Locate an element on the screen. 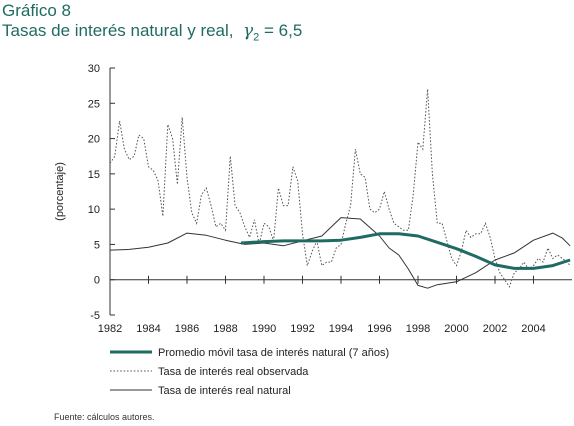  x-tick-label: 1992 is located at coordinates (302, 329).